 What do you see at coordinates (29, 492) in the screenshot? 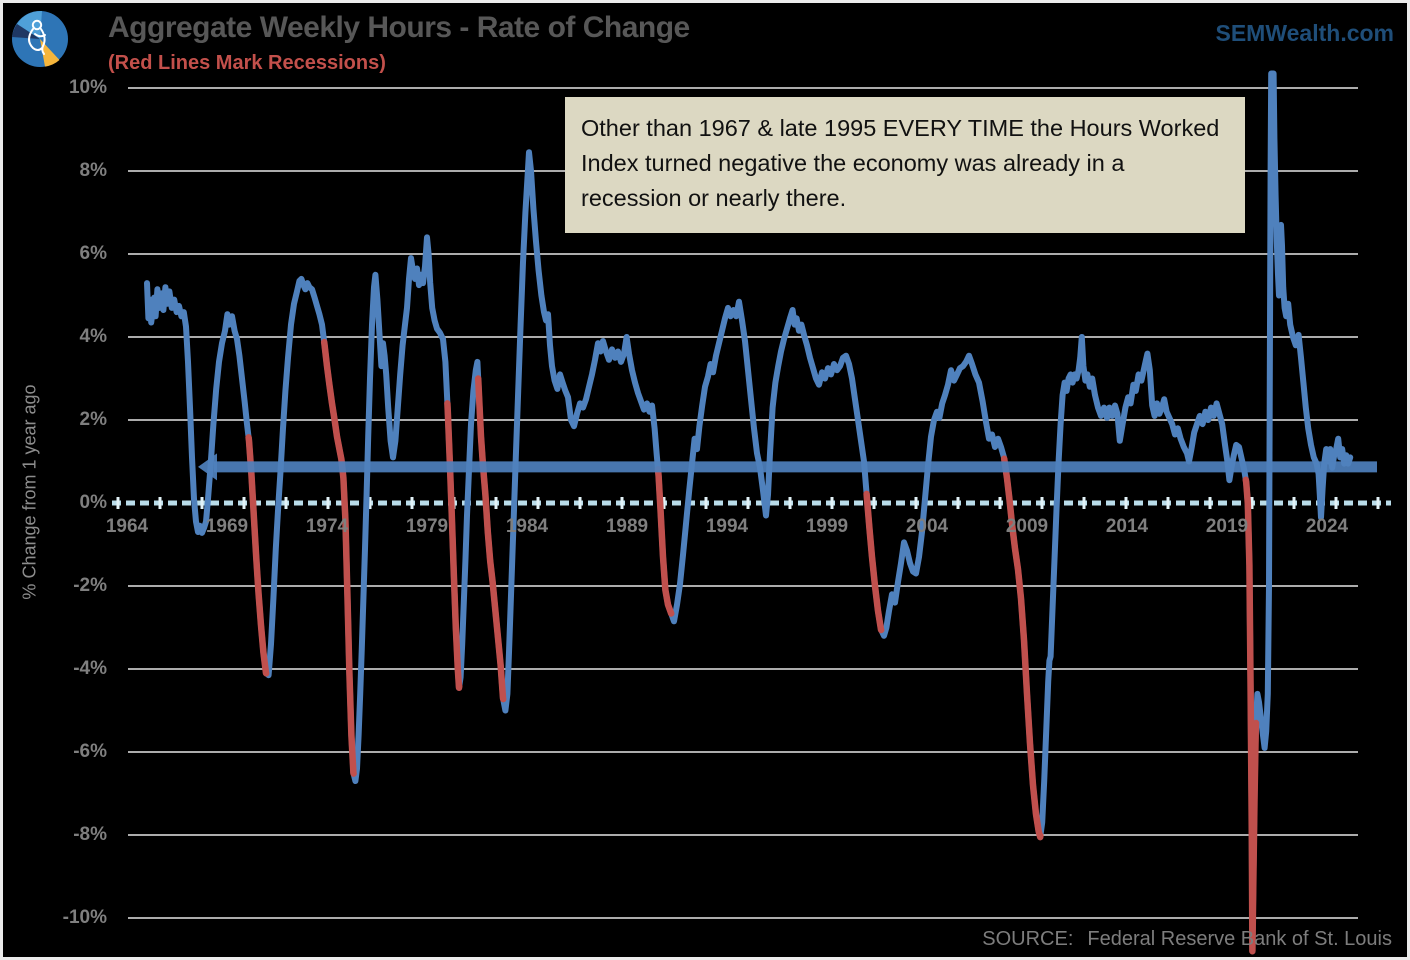
I see `y-axis-title: % Change from 1 year ago` at bounding box center [29, 492].